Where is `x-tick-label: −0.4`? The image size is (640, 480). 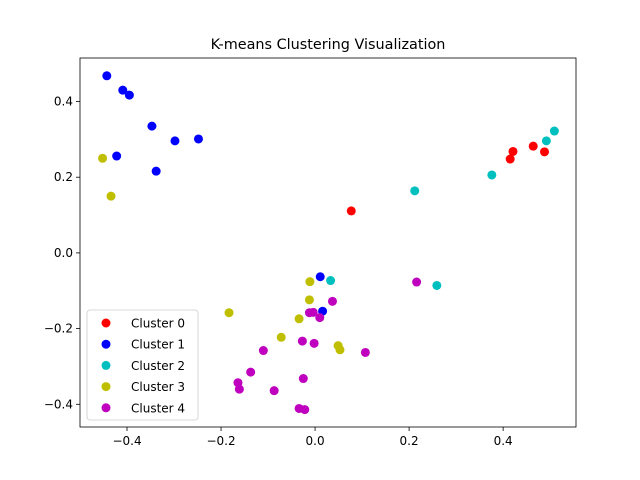
x-tick-label: −0.4 is located at coordinates (126, 441).